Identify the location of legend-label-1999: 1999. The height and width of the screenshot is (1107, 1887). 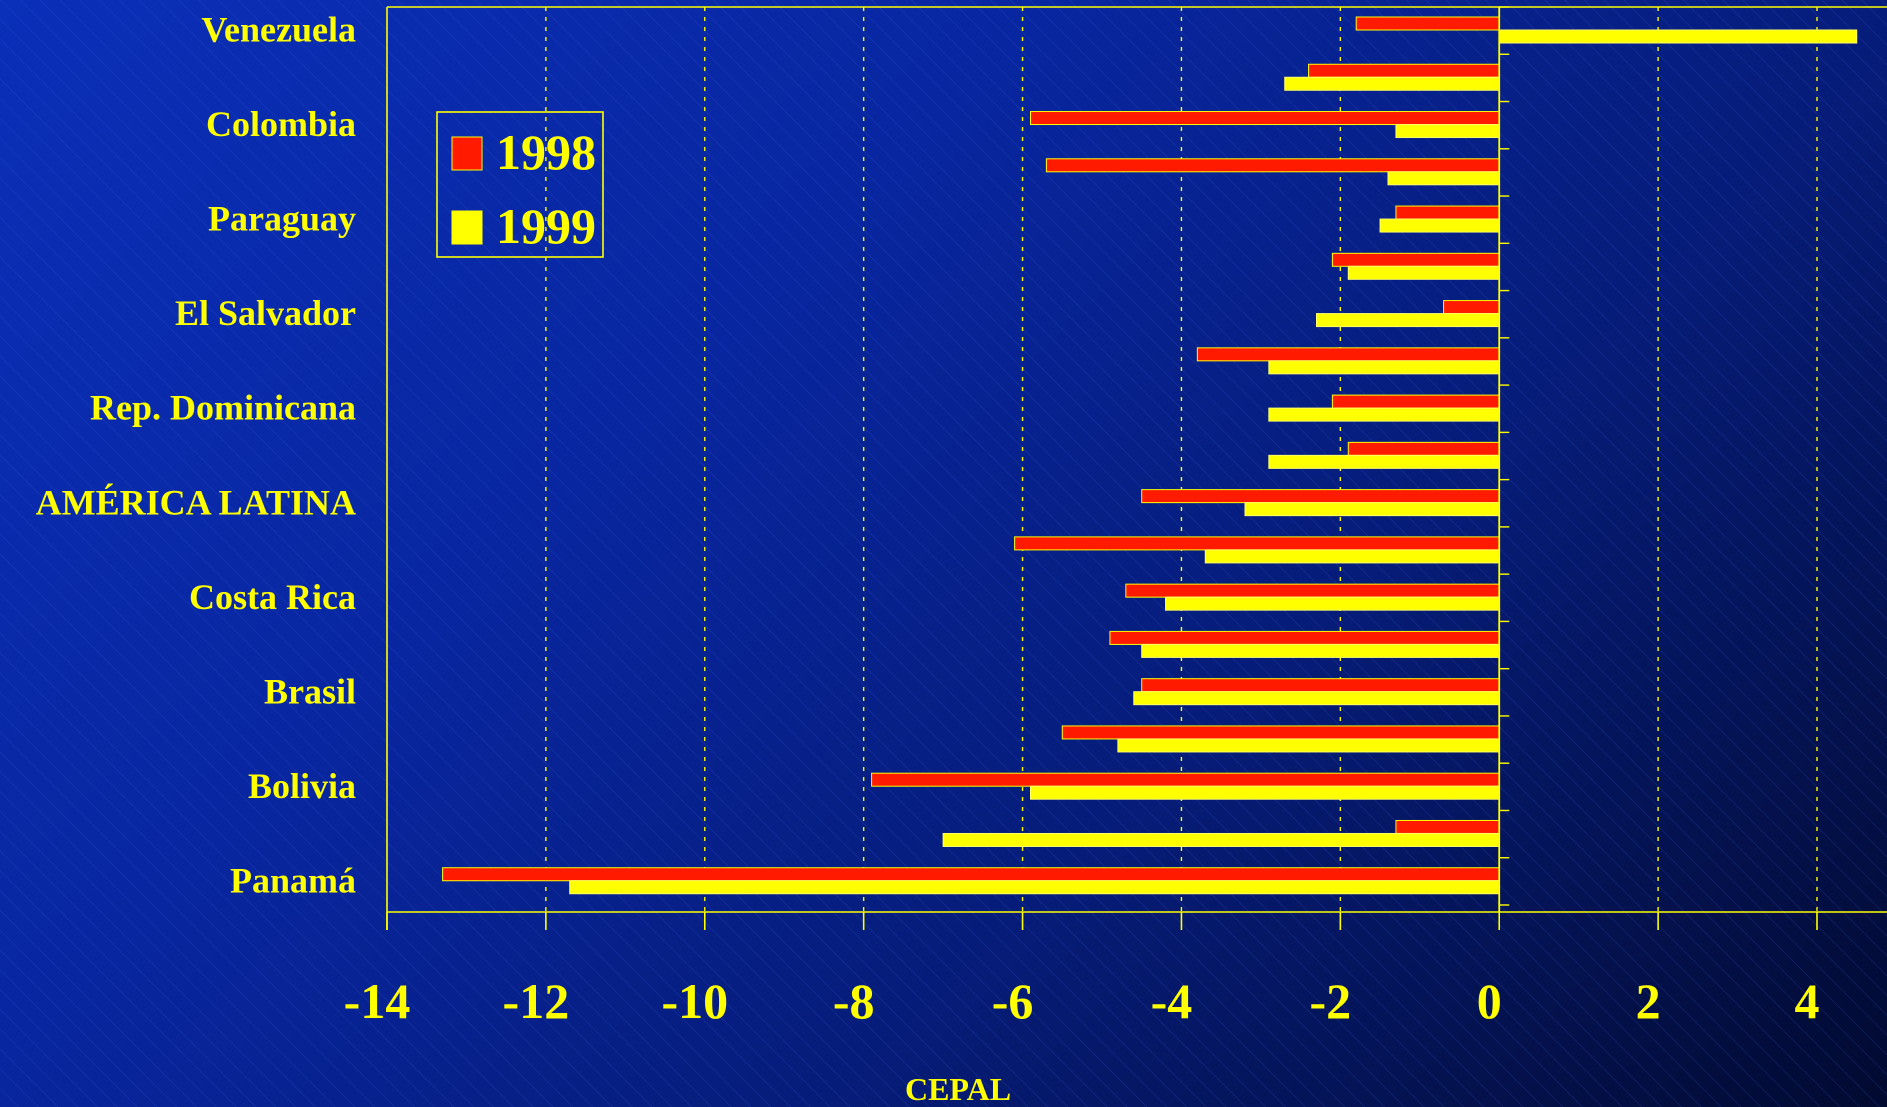
(546, 226).